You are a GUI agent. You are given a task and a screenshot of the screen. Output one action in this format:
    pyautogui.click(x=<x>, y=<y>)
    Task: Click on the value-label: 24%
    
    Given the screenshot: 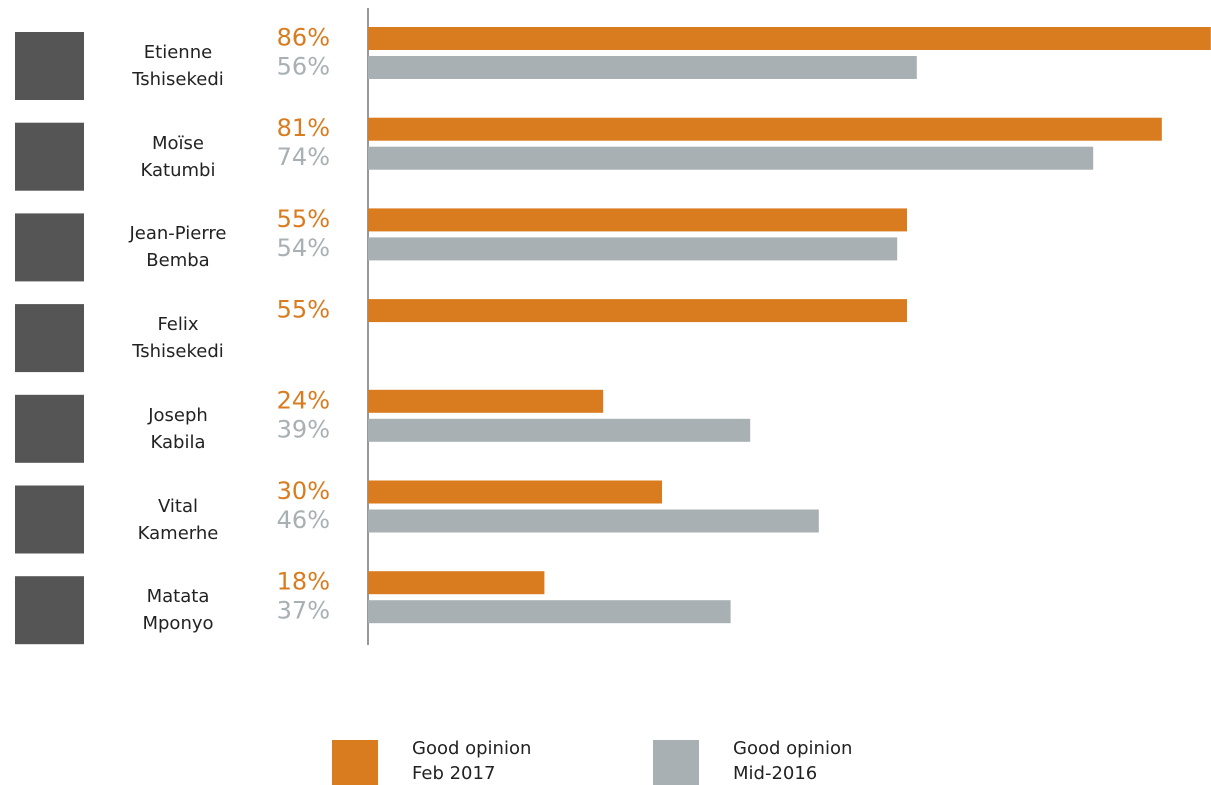 What is the action you would take?
    pyautogui.click(x=303, y=400)
    